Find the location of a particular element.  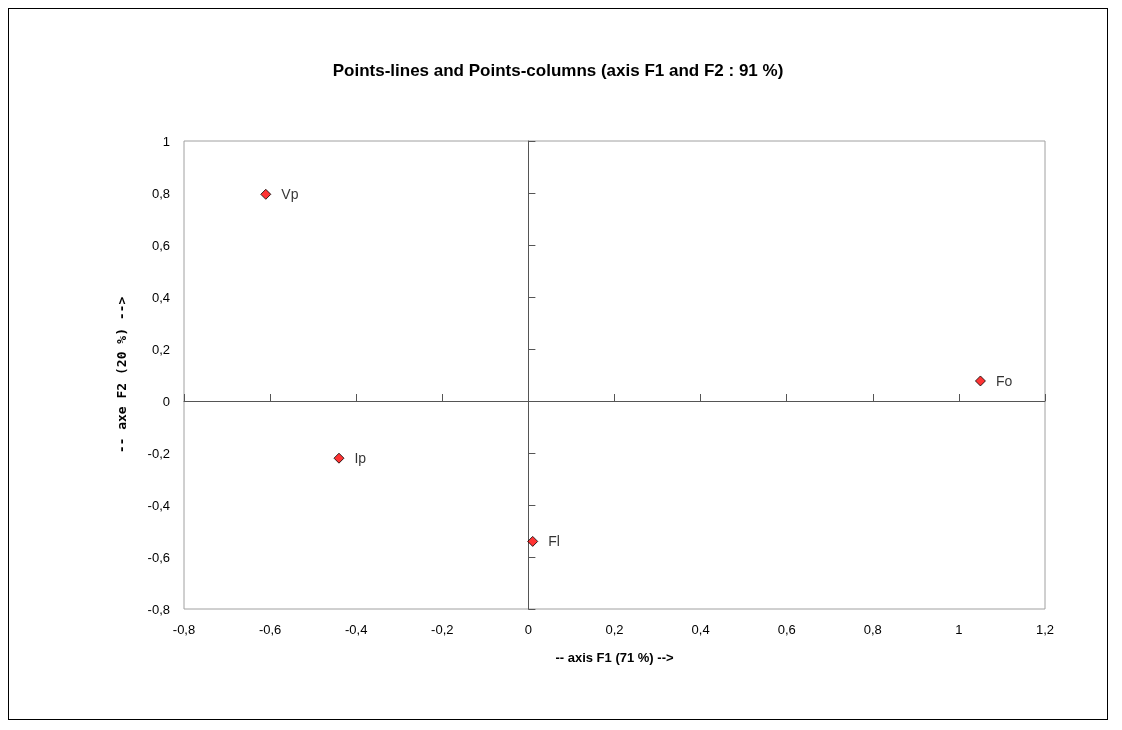

y-tick-label: 0,6 is located at coordinates (160, 245).